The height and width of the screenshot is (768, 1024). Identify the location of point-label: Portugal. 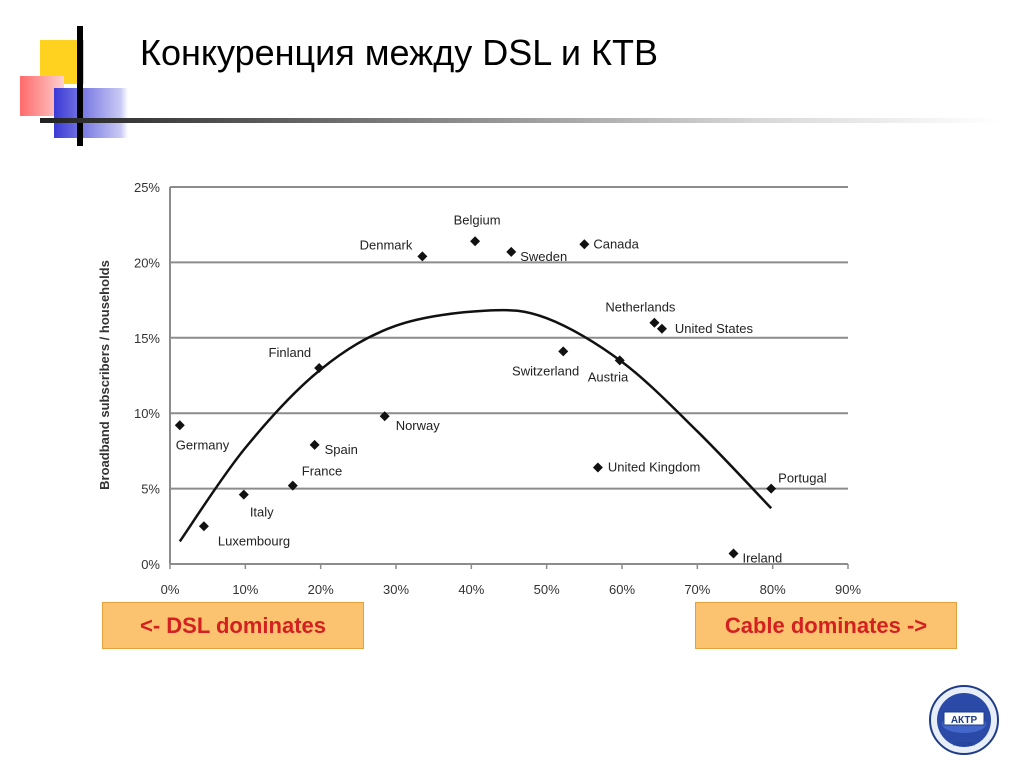
(802, 478).